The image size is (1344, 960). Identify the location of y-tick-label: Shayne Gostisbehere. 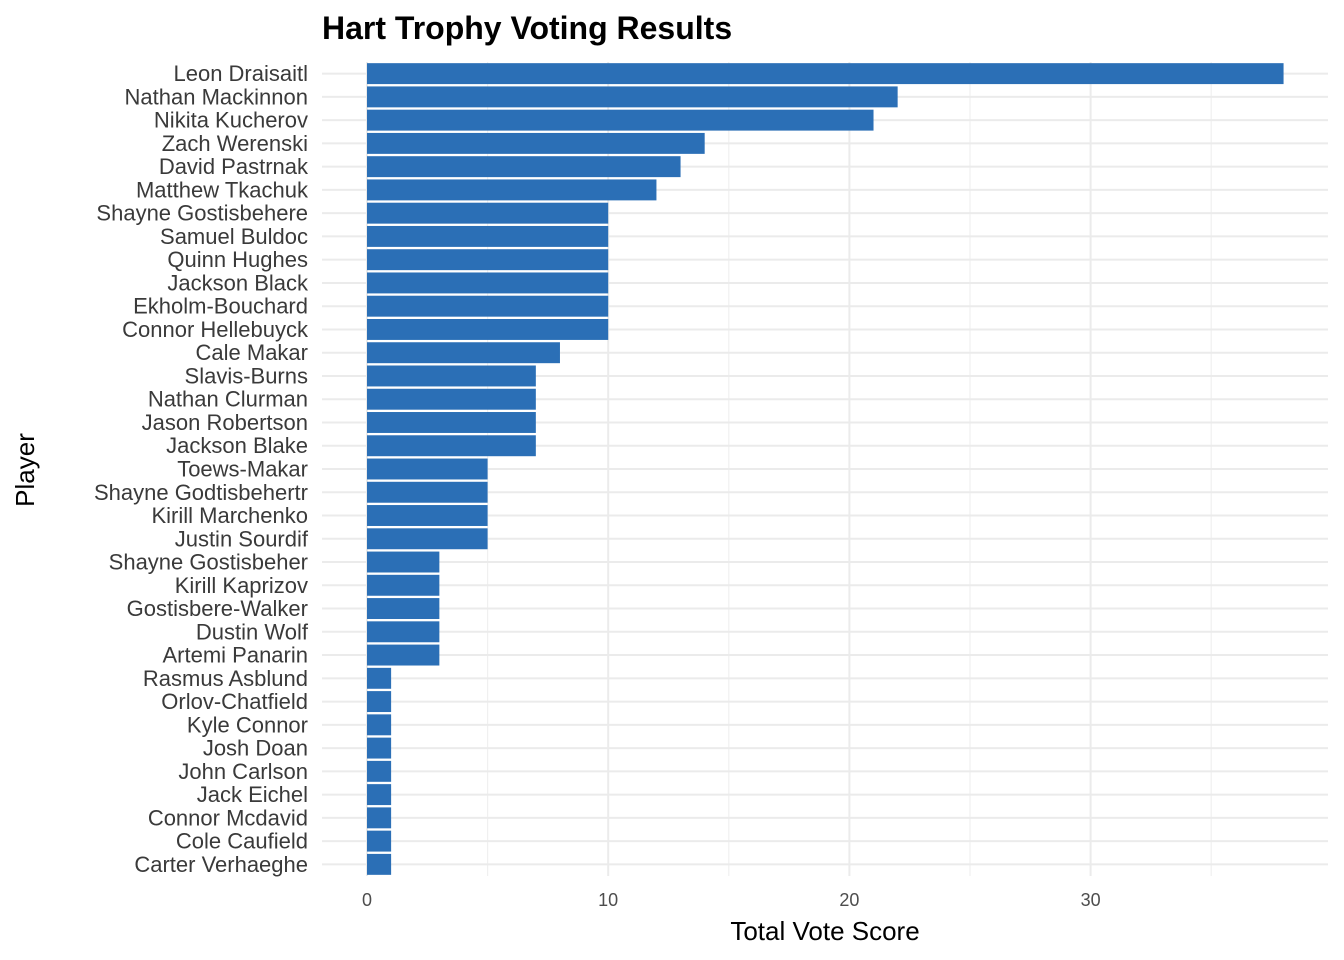
(202, 213).